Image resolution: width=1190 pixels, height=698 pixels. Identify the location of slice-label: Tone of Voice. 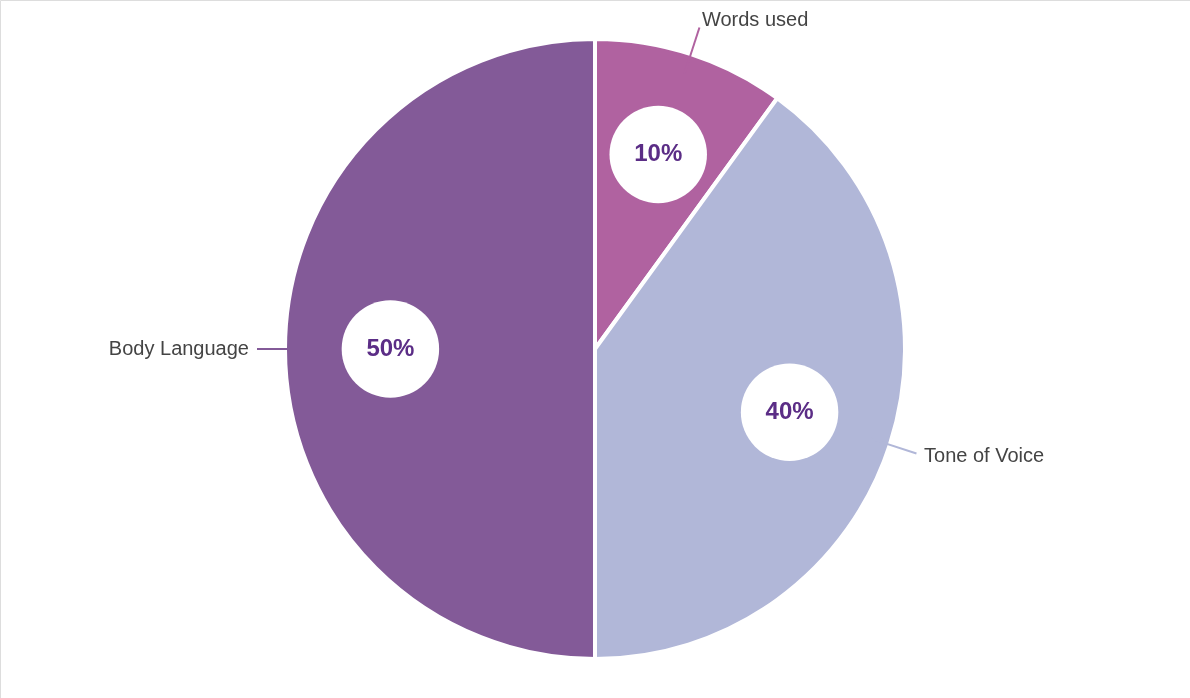
(984, 454).